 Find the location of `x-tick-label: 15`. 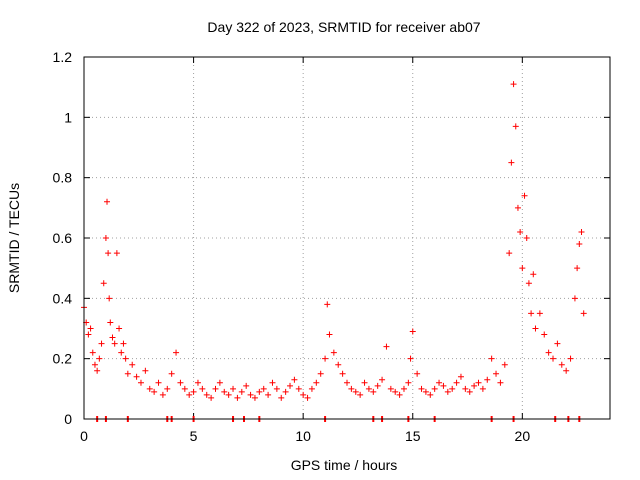

x-tick-label: 15 is located at coordinates (413, 436).